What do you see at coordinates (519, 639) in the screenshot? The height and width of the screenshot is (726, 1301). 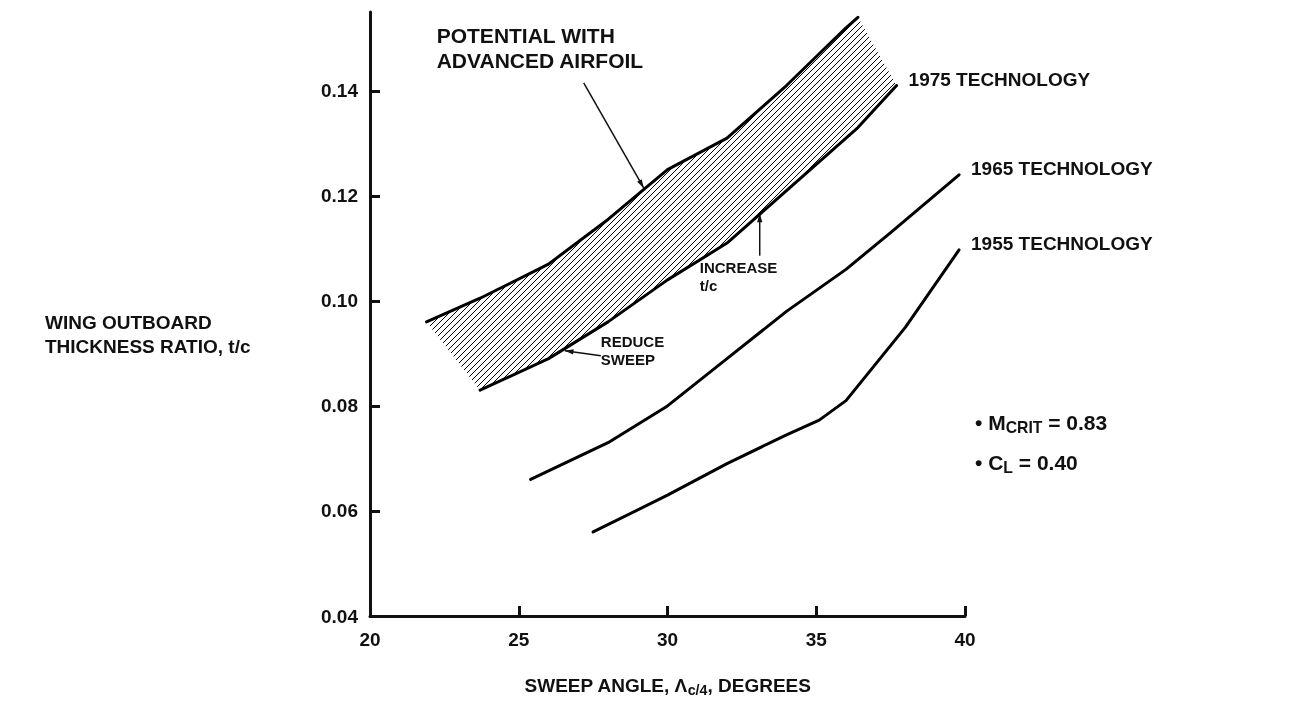 I see `x-tick-label: 25` at bounding box center [519, 639].